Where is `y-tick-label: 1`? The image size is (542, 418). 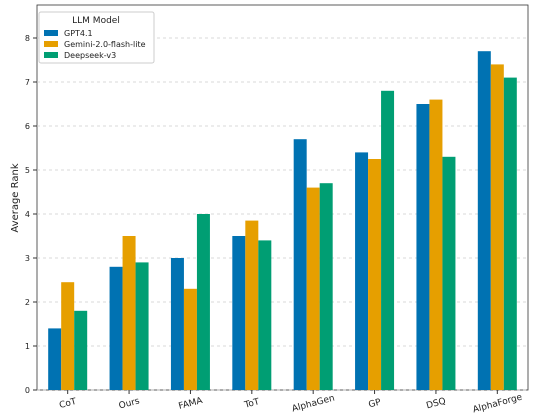 y-tick-label: 1 is located at coordinates (27, 346).